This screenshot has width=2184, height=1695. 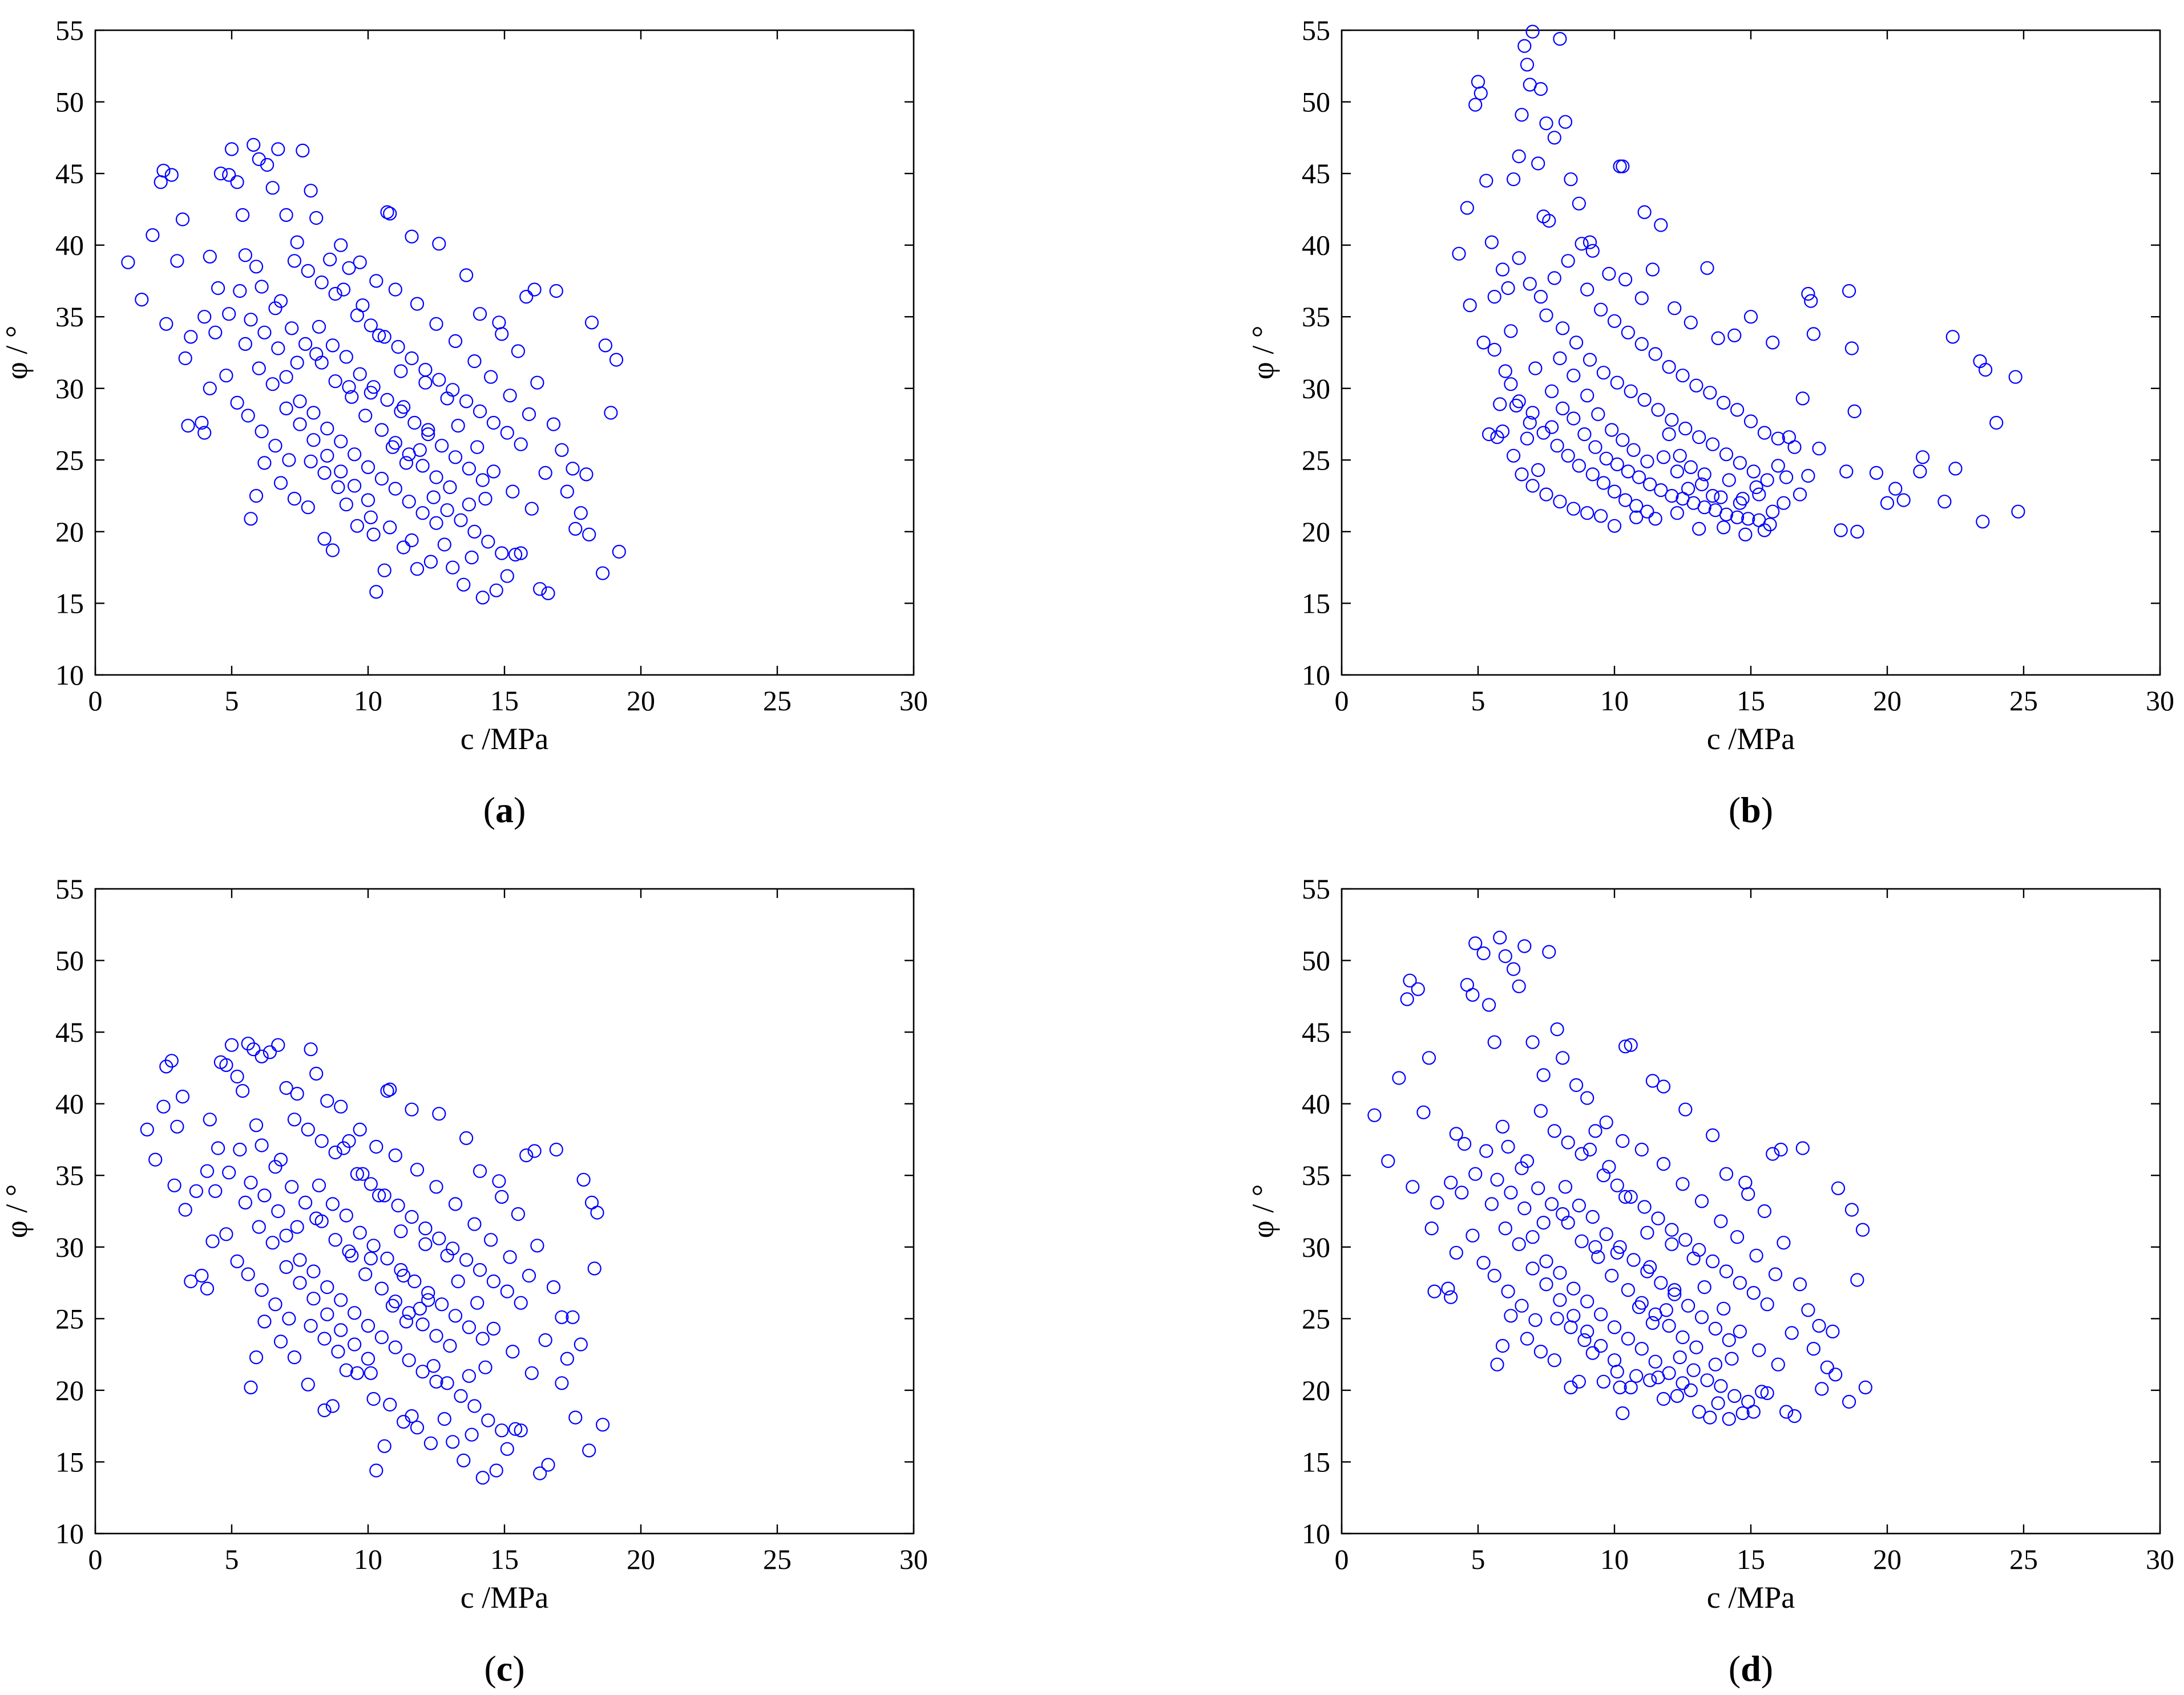 I want to click on y-tick-label: 55, so click(x=69, y=30).